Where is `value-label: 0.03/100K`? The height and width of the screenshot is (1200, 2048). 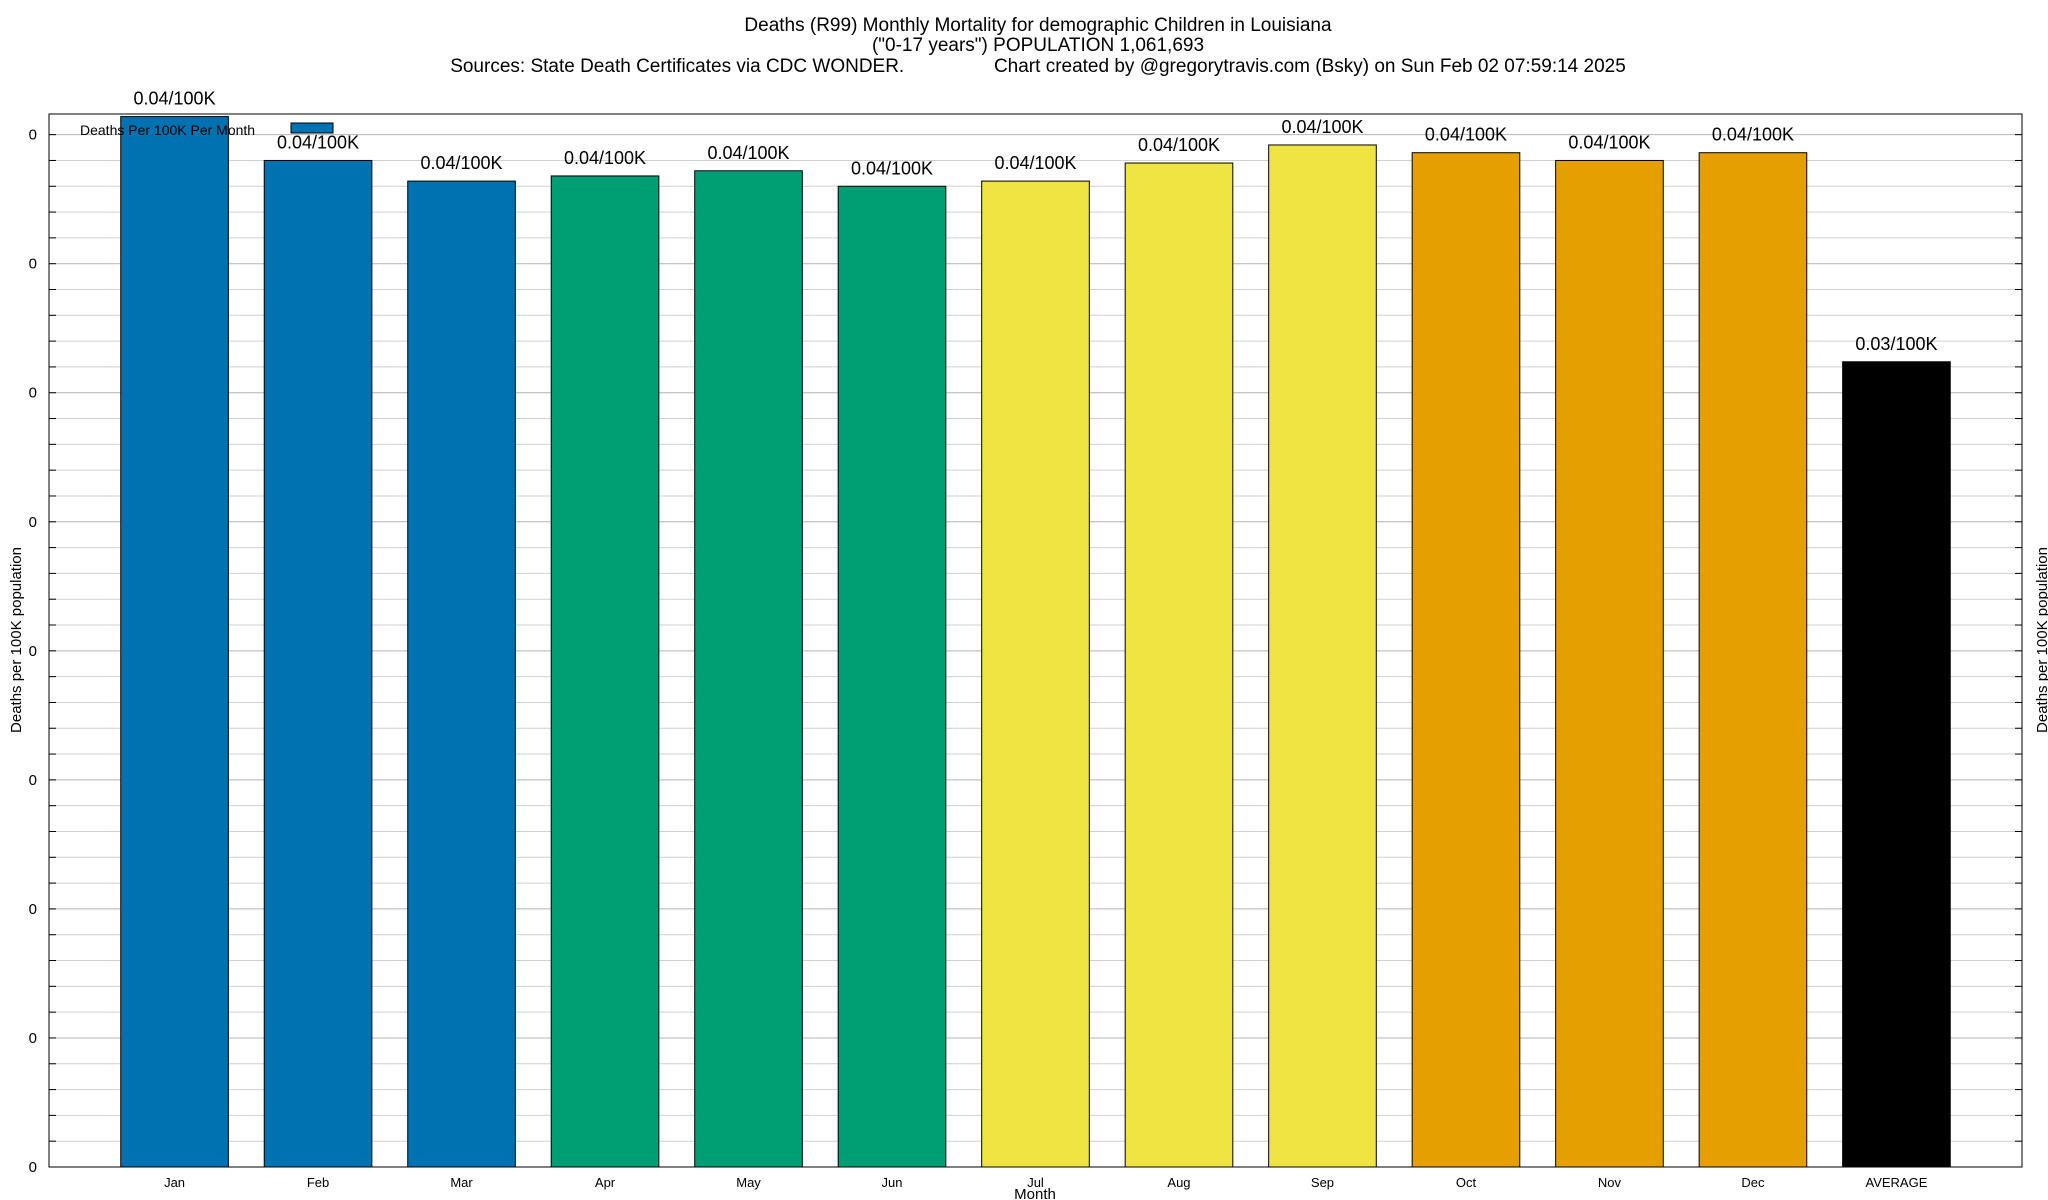 value-label: 0.03/100K is located at coordinates (1896, 344).